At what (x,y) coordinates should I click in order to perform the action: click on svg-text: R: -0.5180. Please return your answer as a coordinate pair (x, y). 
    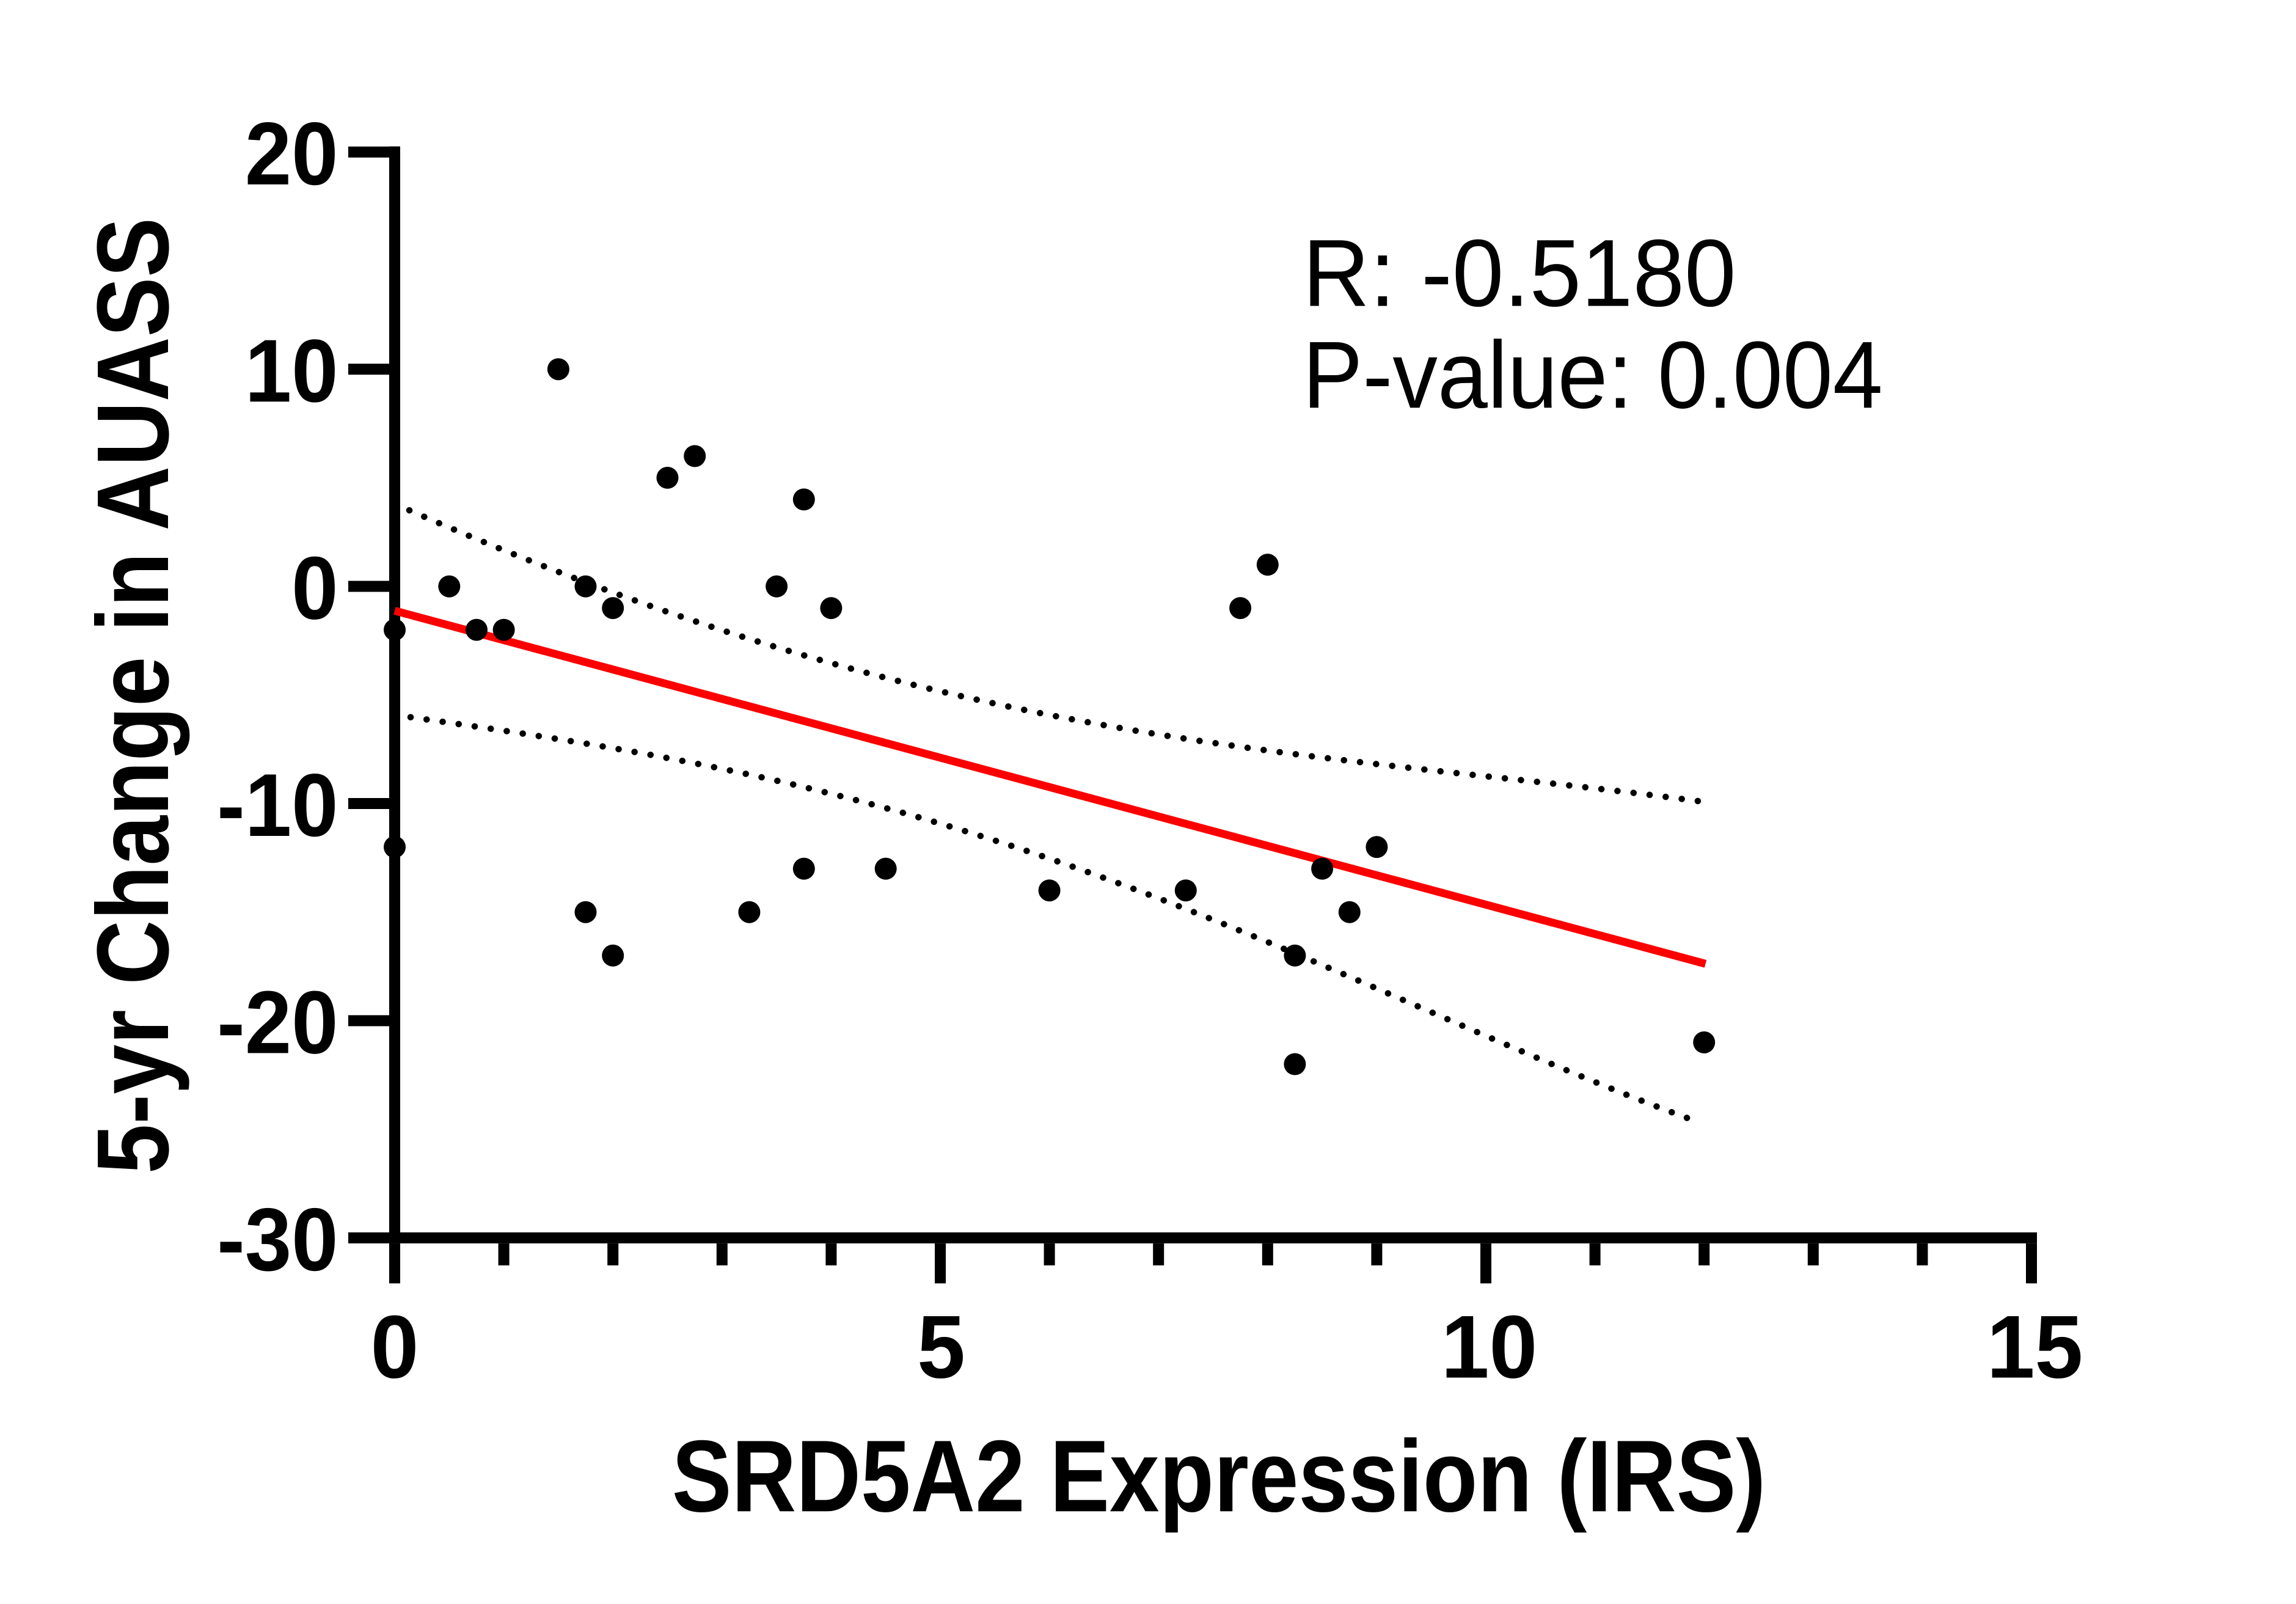
    Looking at the image, I should click on (1519, 273).